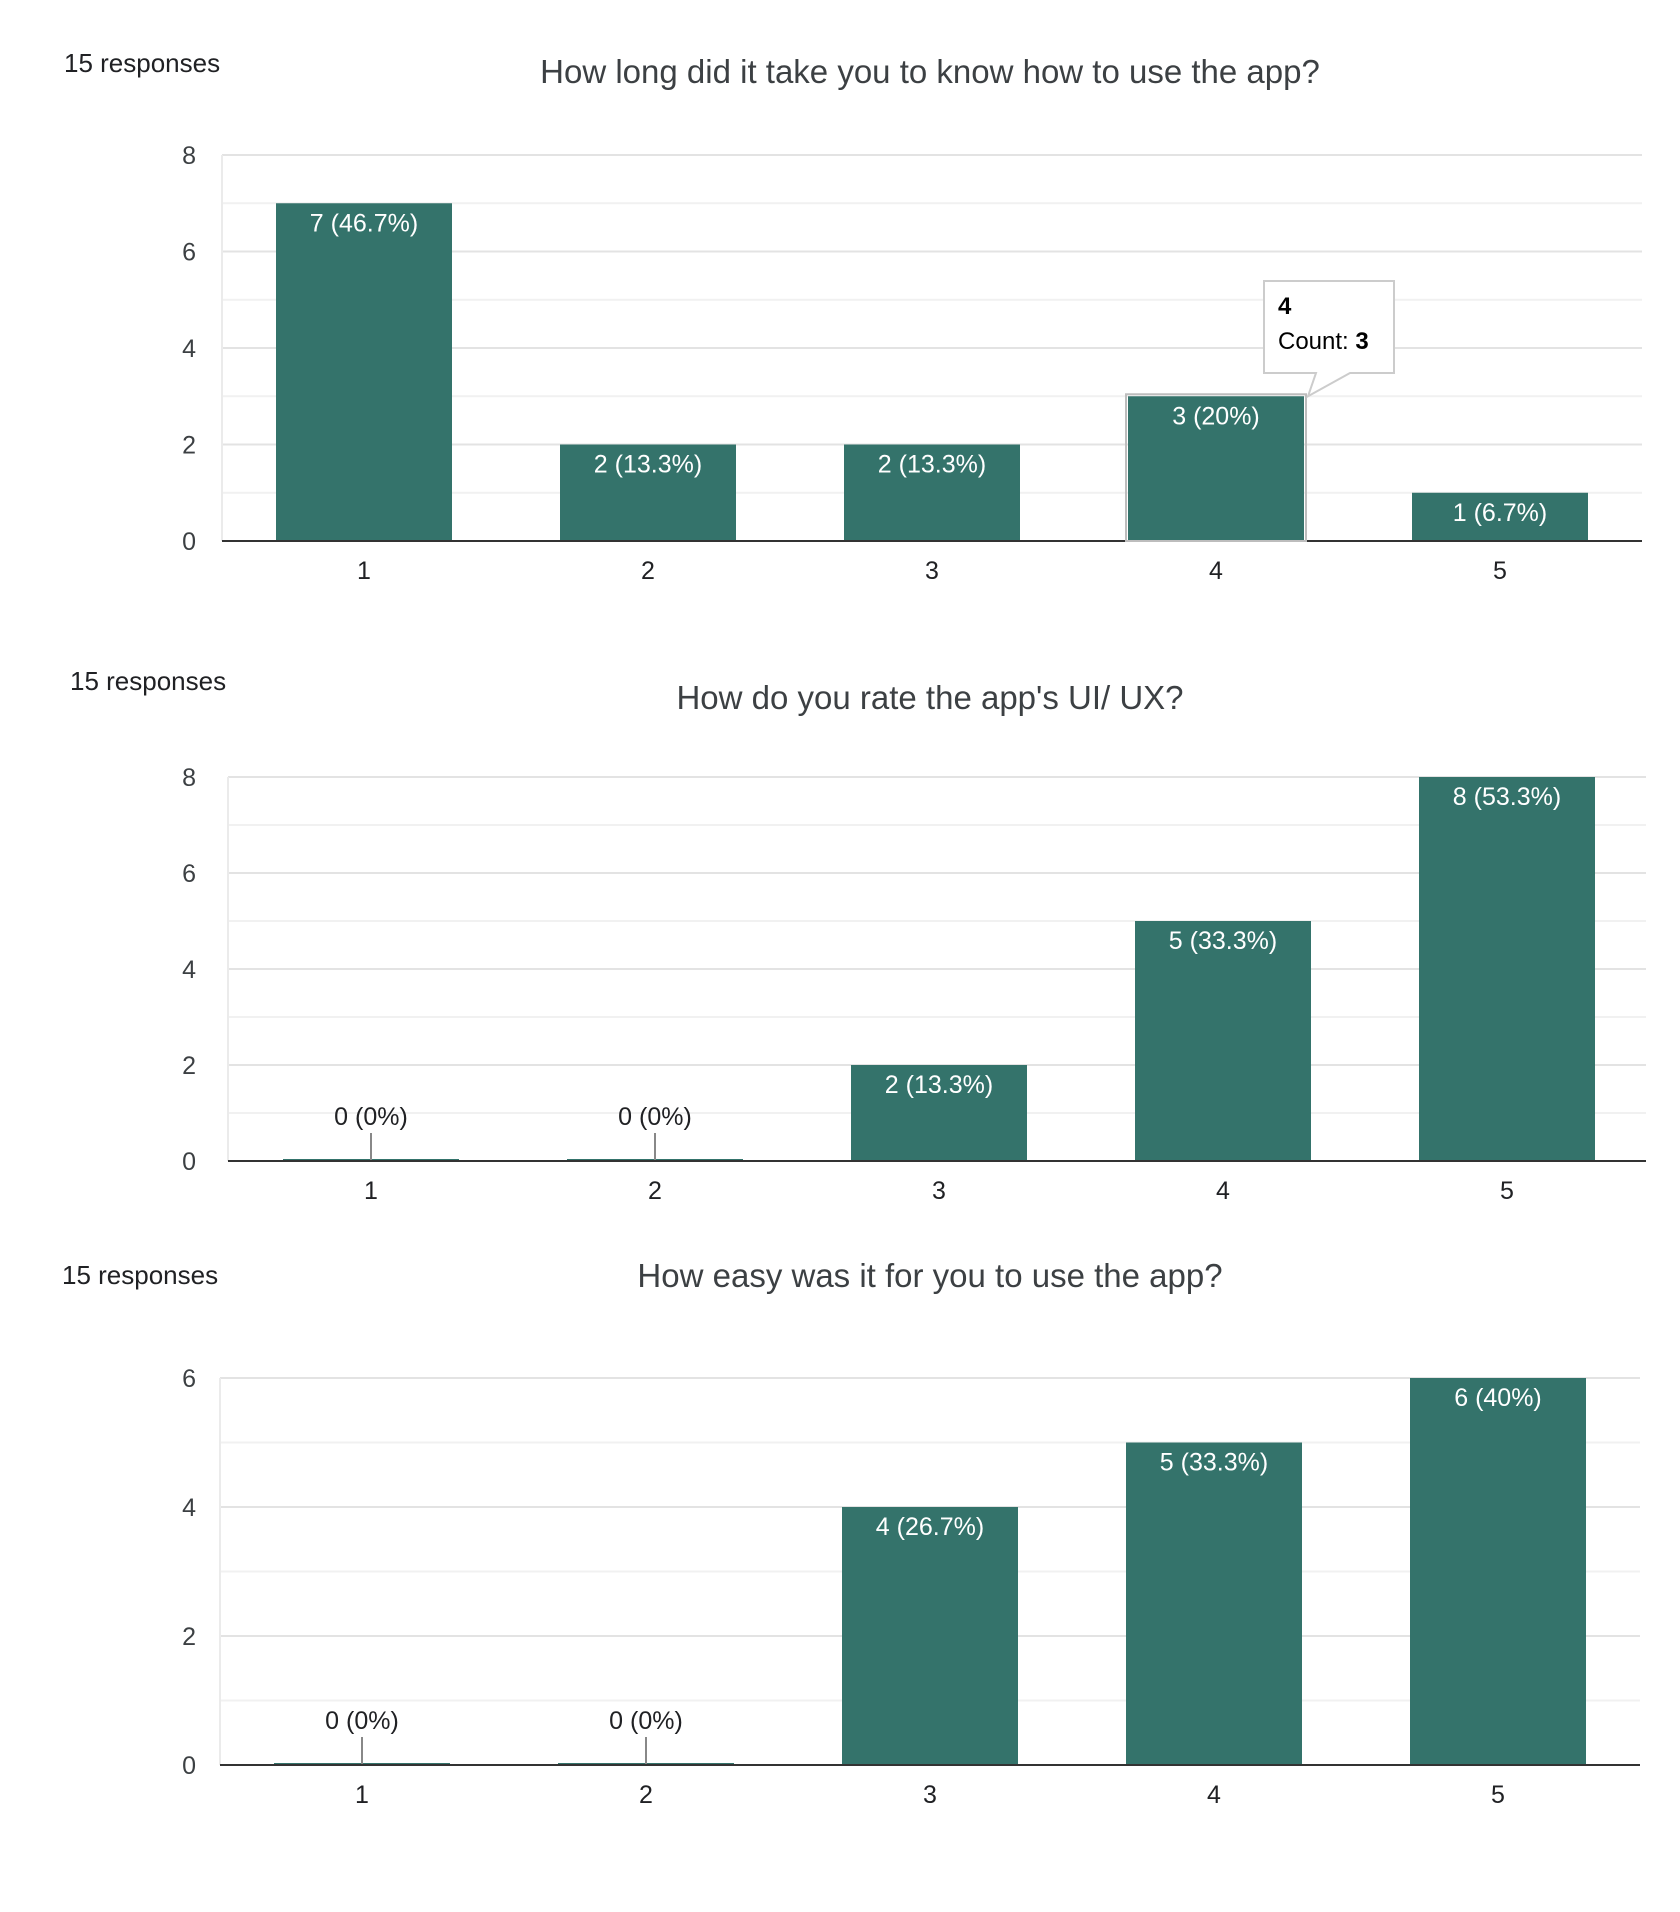 The width and height of the screenshot is (1680, 1912). Describe the element at coordinates (1316, 341) in the screenshot. I see `tooltip-count-label: Count:` at that location.